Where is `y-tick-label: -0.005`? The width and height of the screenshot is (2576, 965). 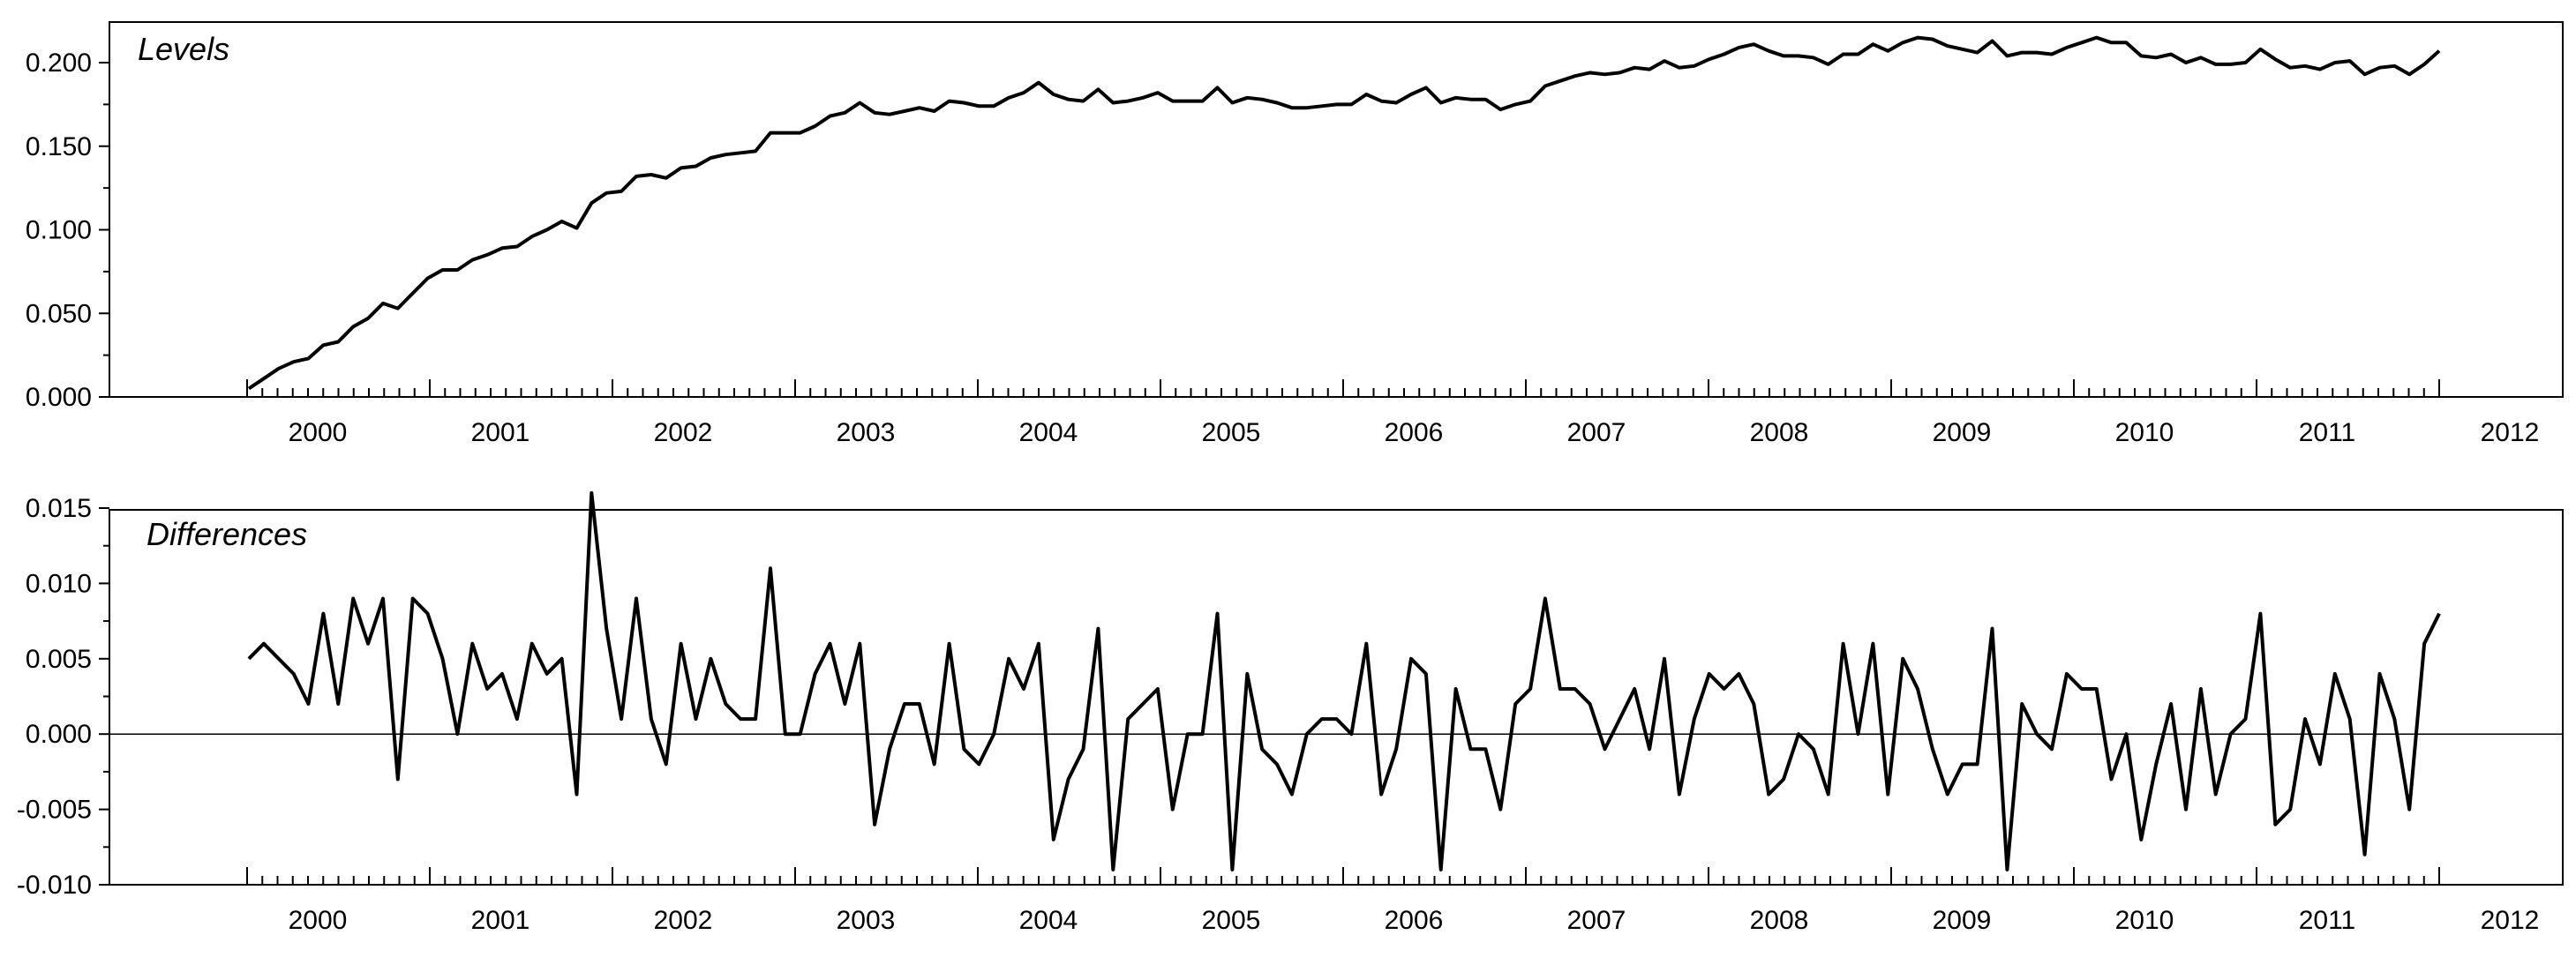 y-tick-label: -0.005 is located at coordinates (54, 810).